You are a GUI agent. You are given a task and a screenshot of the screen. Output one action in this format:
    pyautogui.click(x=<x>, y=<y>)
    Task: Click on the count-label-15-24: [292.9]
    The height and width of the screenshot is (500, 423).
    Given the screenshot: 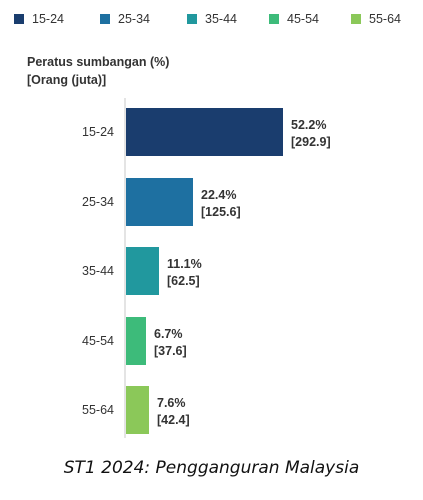 What is the action you would take?
    pyautogui.click(x=311, y=142)
    